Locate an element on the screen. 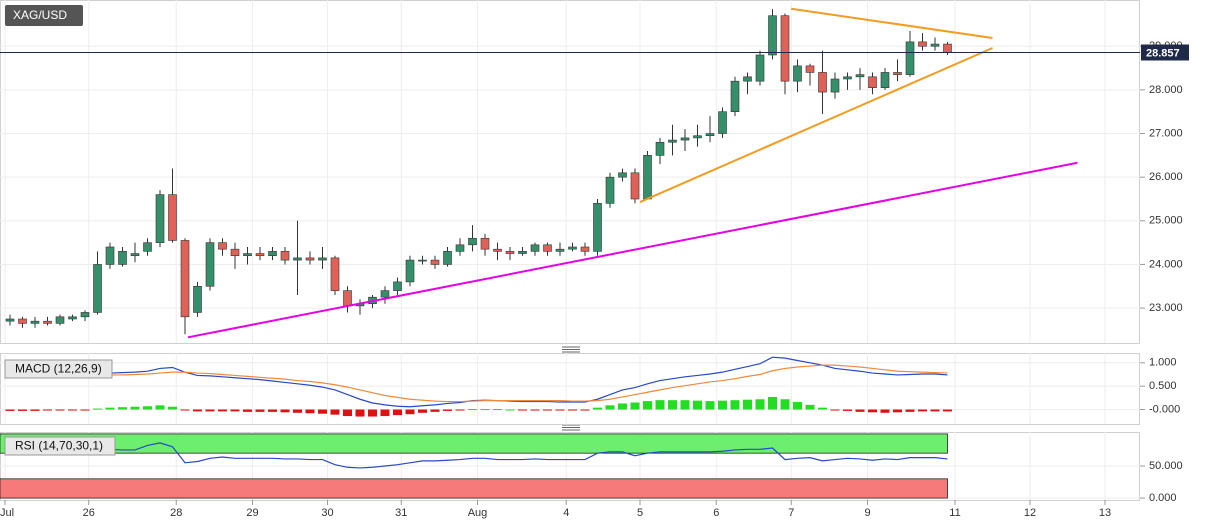  x-tick-label: 13 is located at coordinates (1105, 513).